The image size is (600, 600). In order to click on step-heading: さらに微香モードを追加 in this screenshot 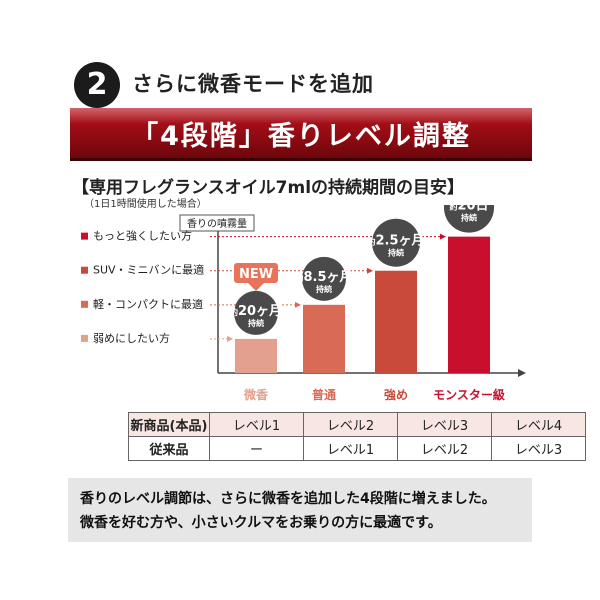, I will do `click(253, 84)`.